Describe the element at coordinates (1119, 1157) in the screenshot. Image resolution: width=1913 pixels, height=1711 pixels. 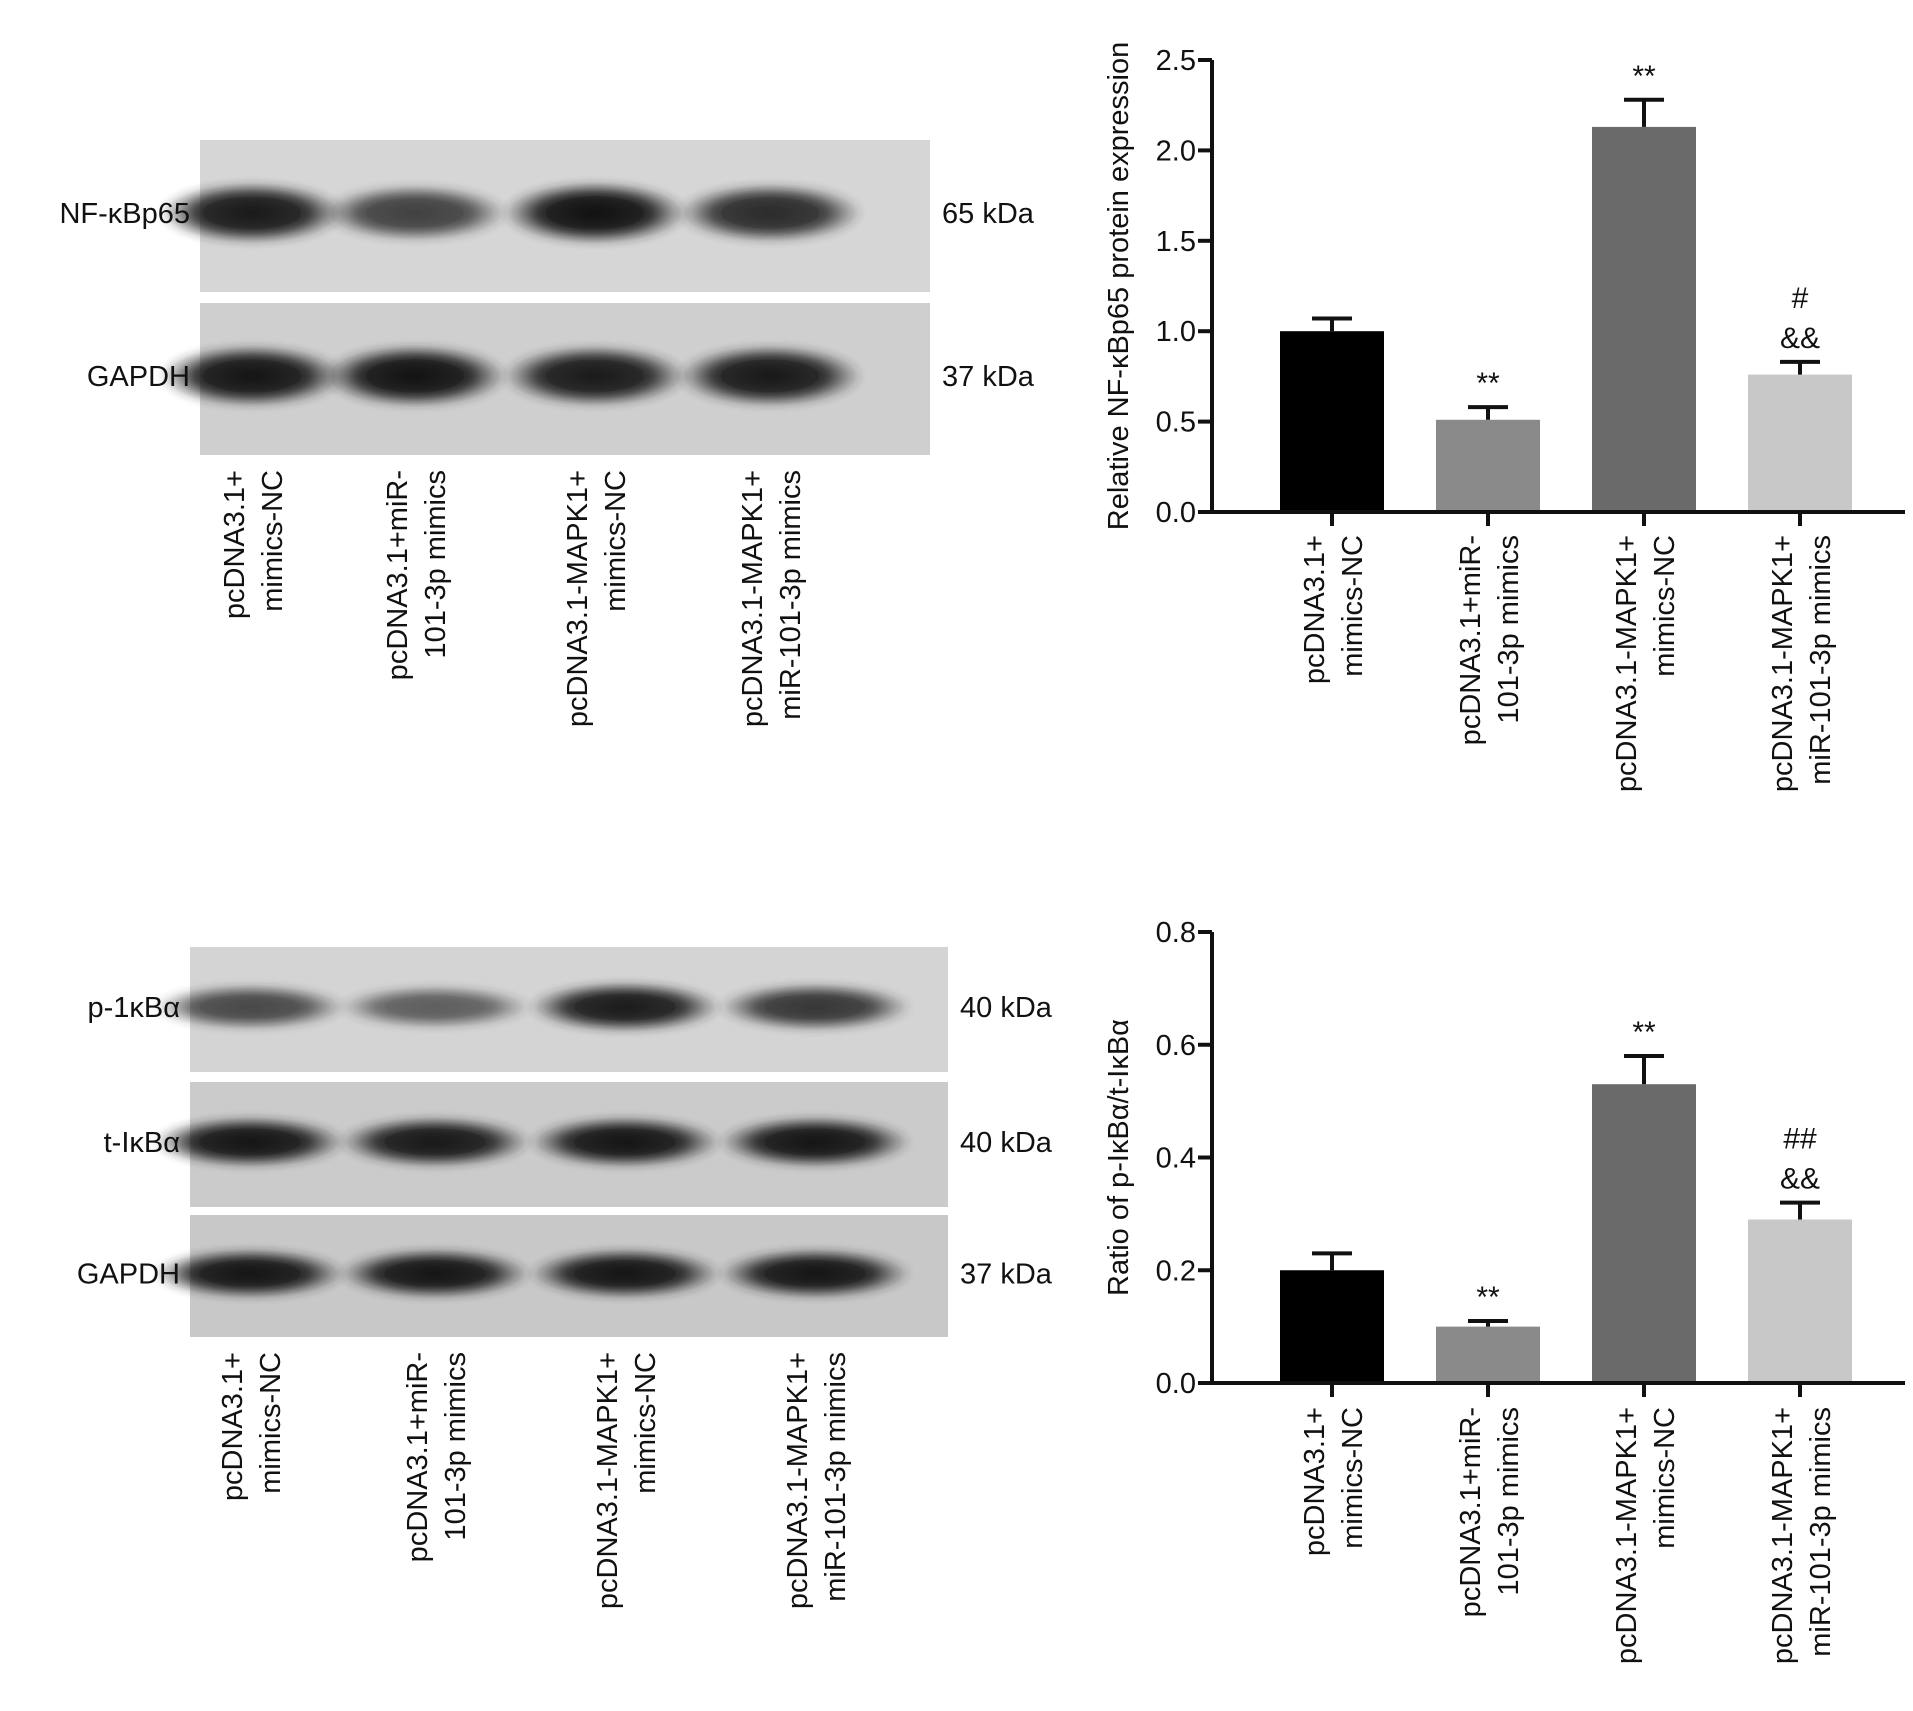
I see `y-axis-label: Ratio of p-IκBα/t-IκBα` at that location.